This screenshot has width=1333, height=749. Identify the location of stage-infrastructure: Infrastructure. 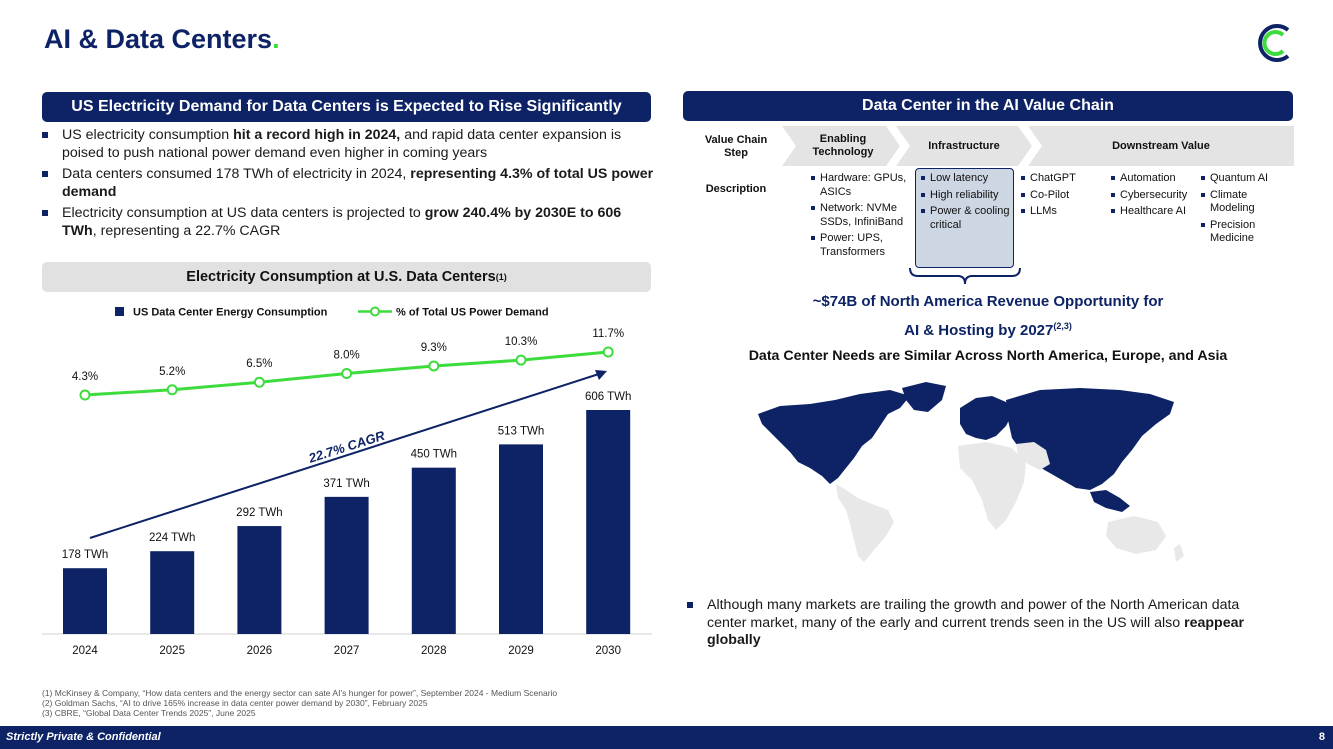
(964, 146).